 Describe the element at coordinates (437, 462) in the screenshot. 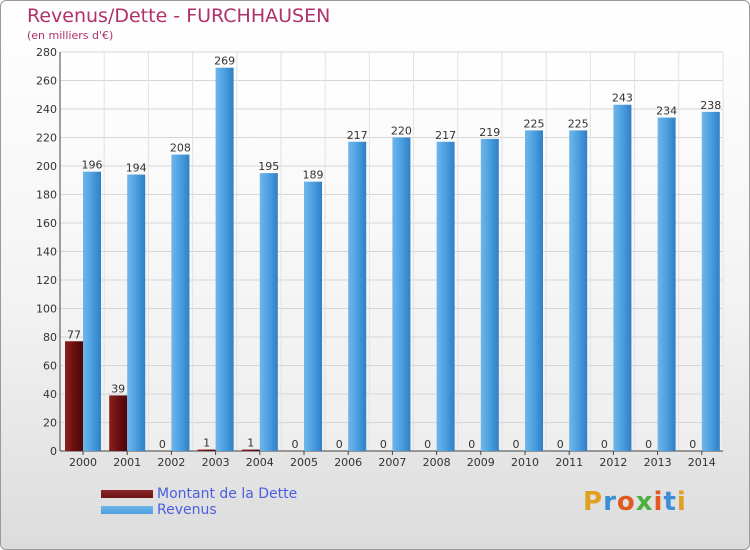

I see `x-tick-label: 2008` at that location.